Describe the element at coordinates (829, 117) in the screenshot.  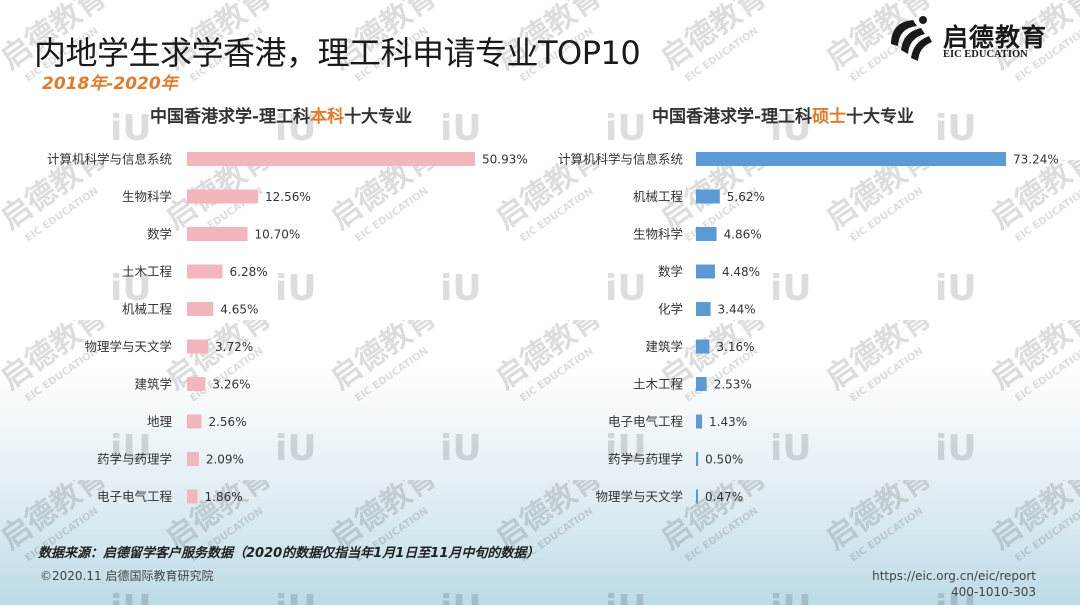
I see `chart-title-highlight: 硕士` at that location.